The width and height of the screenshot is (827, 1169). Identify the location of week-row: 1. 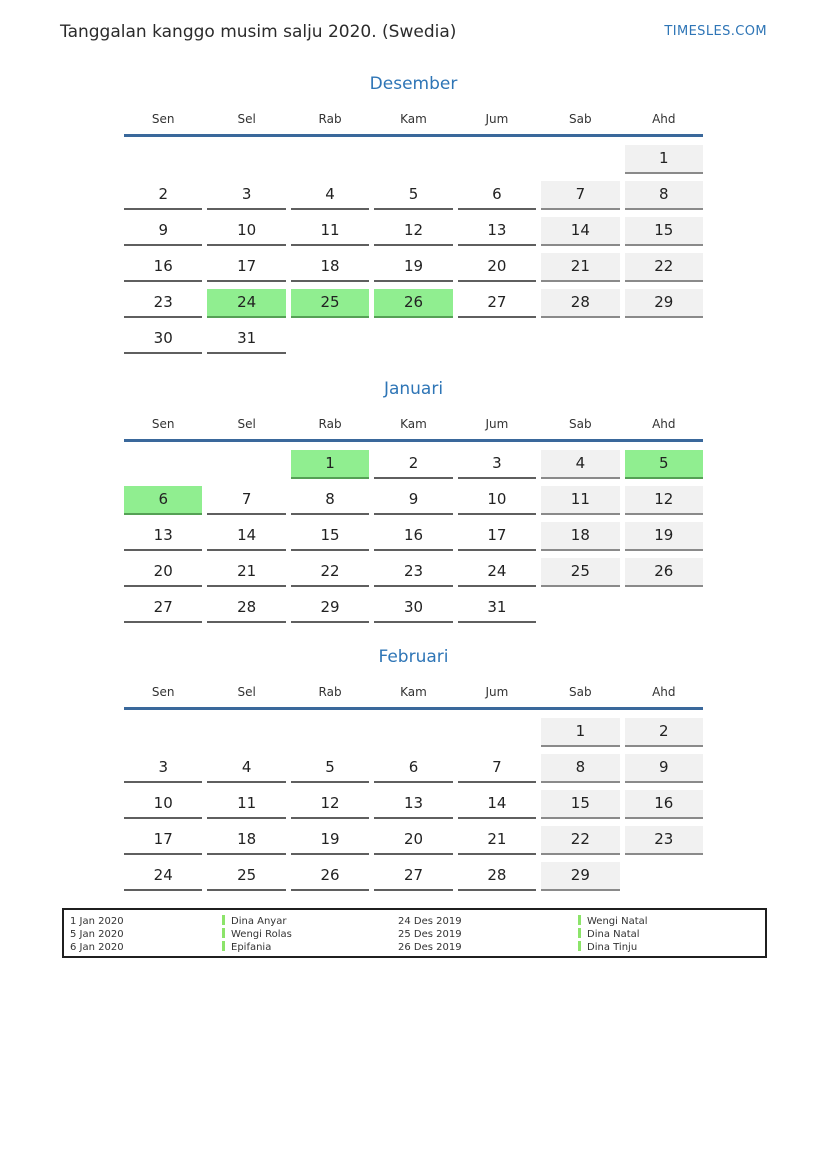
(413, 159).